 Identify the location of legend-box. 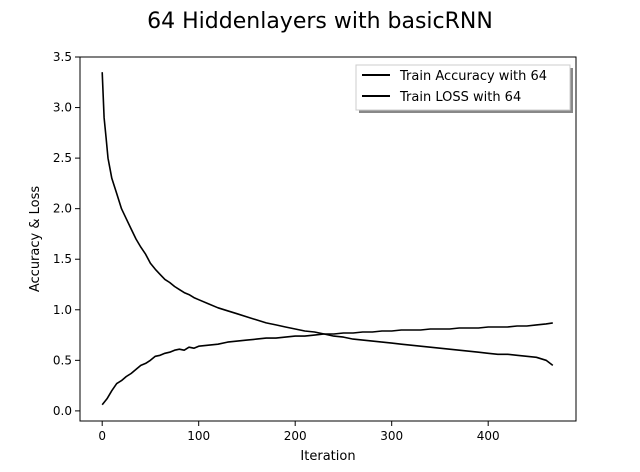
(463, 87).